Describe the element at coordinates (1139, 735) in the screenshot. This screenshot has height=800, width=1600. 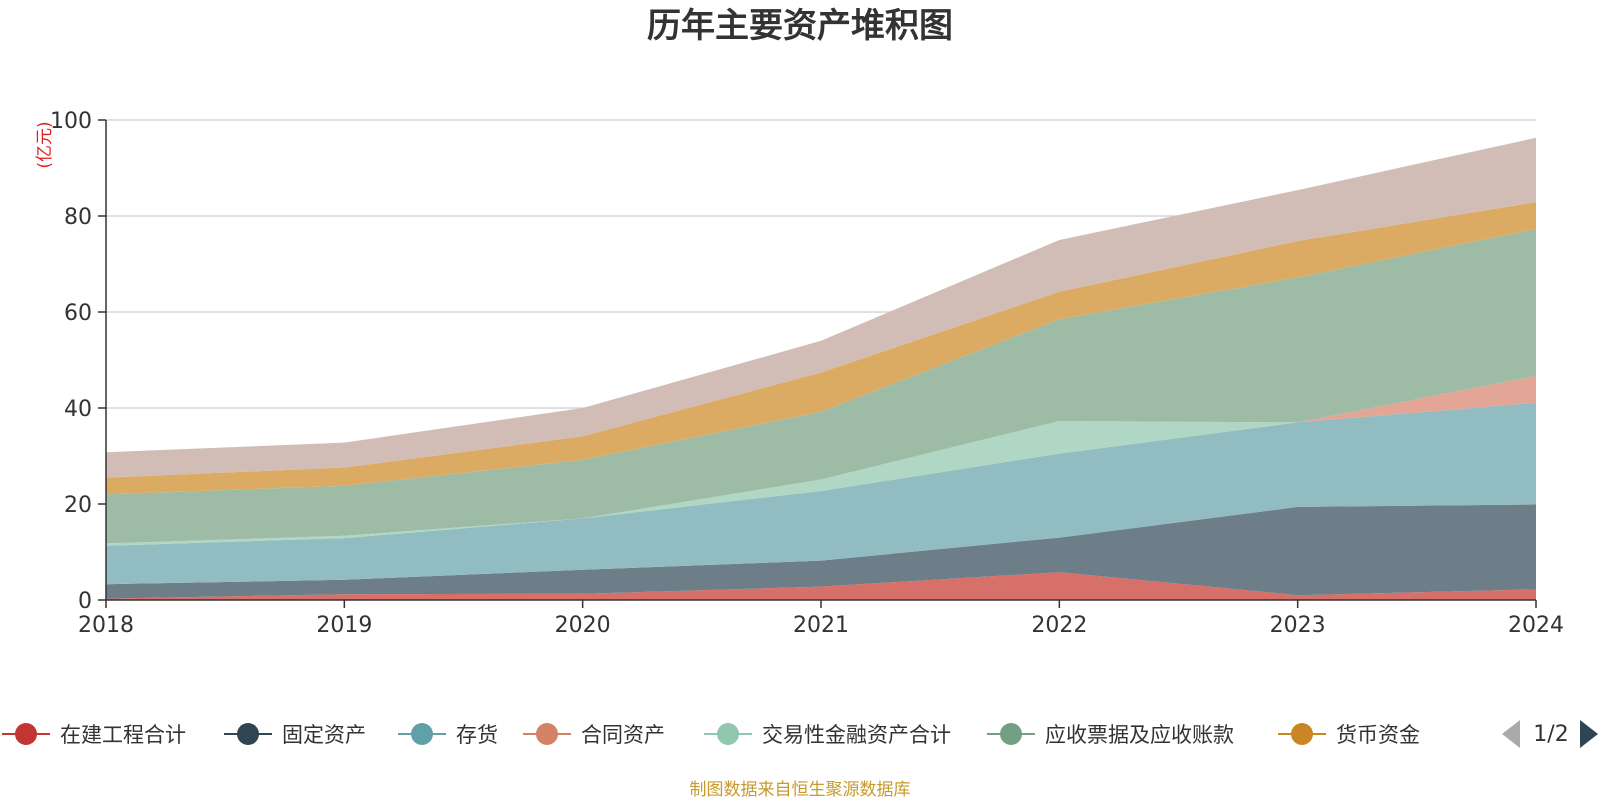
I see `legend-label: 应收票据及应收账款` at that location.